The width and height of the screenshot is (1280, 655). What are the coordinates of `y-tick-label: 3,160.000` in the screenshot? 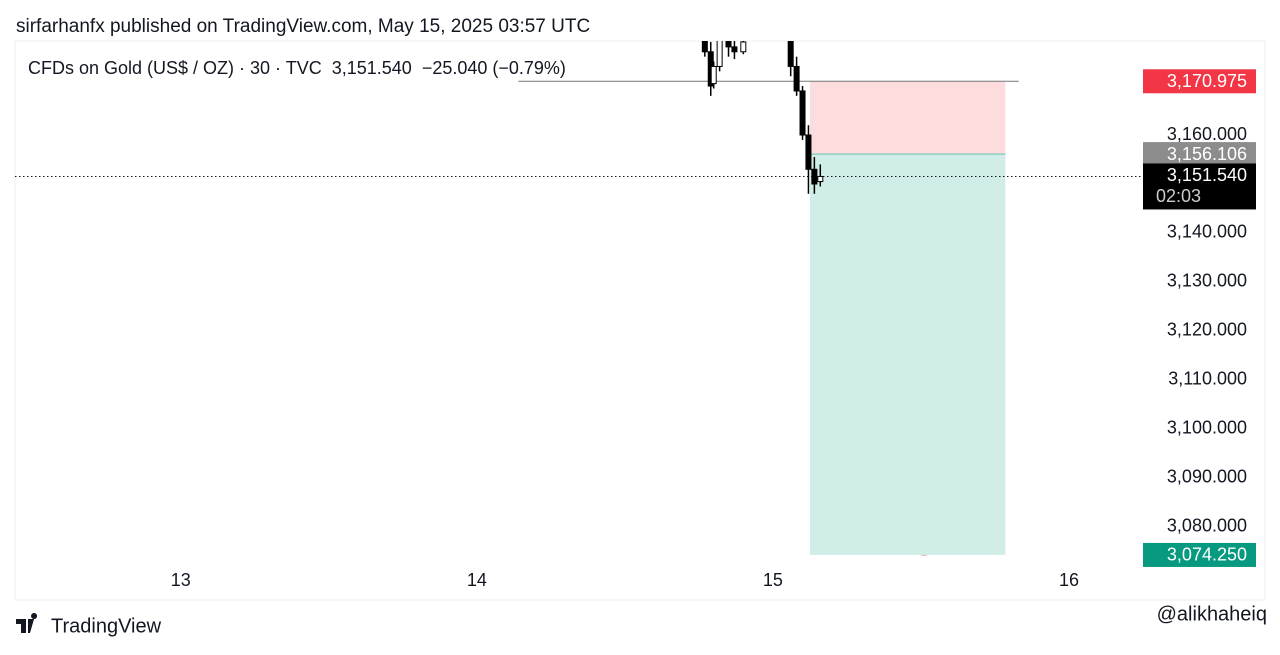 It's located at (1207, 134).